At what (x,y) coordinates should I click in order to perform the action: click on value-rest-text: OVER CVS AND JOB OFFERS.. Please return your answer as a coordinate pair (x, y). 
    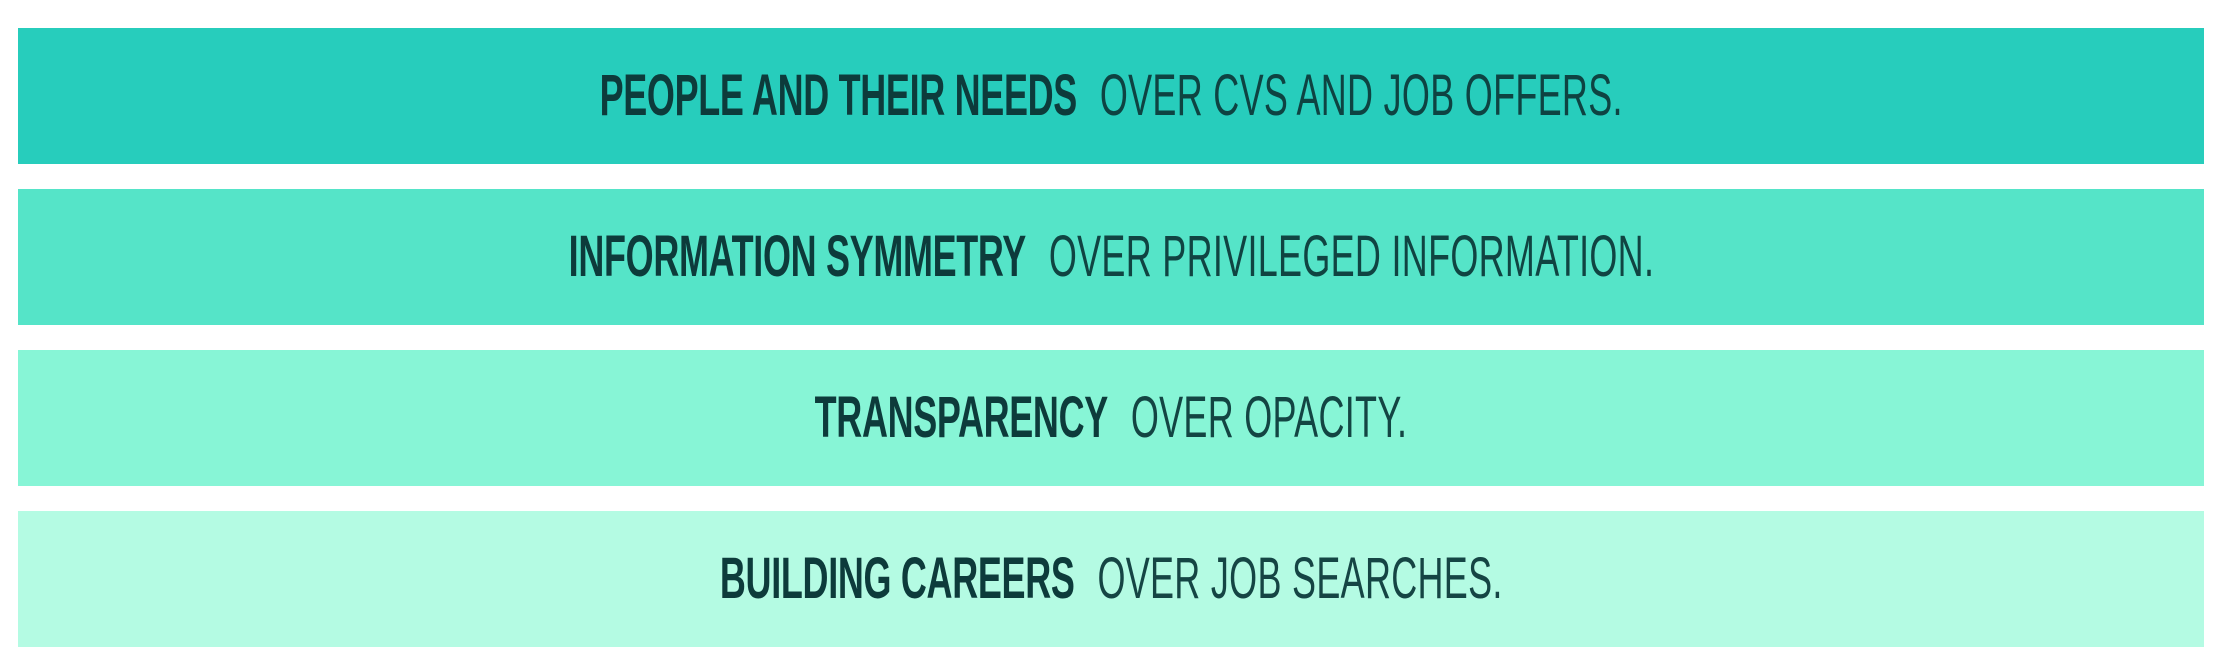
    Looking at the image, I should click on (1361, 95).